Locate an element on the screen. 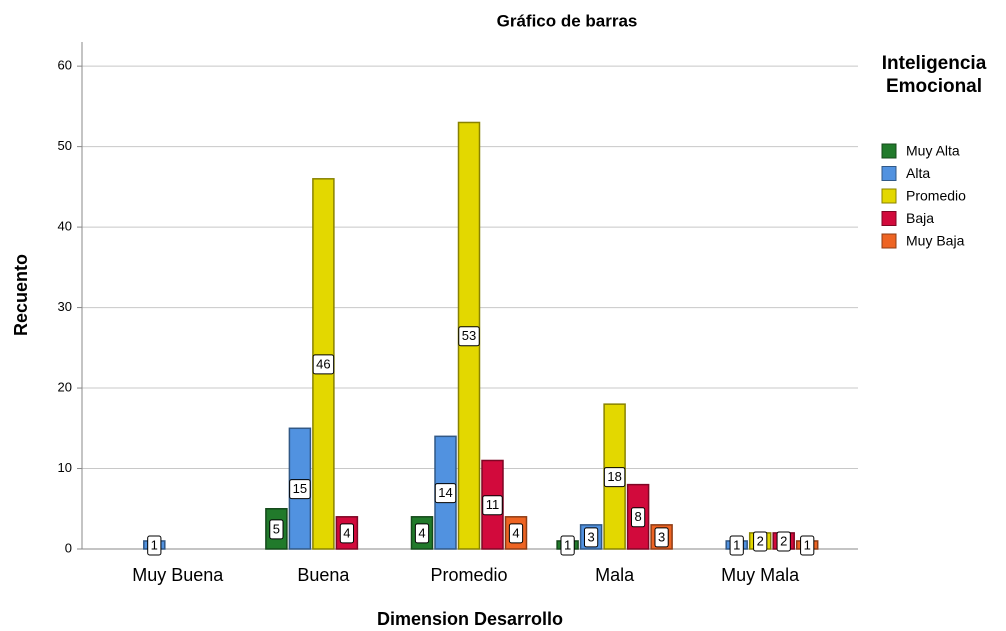  chart-title: Gráfico de barras is located at coordinates (567, 20).